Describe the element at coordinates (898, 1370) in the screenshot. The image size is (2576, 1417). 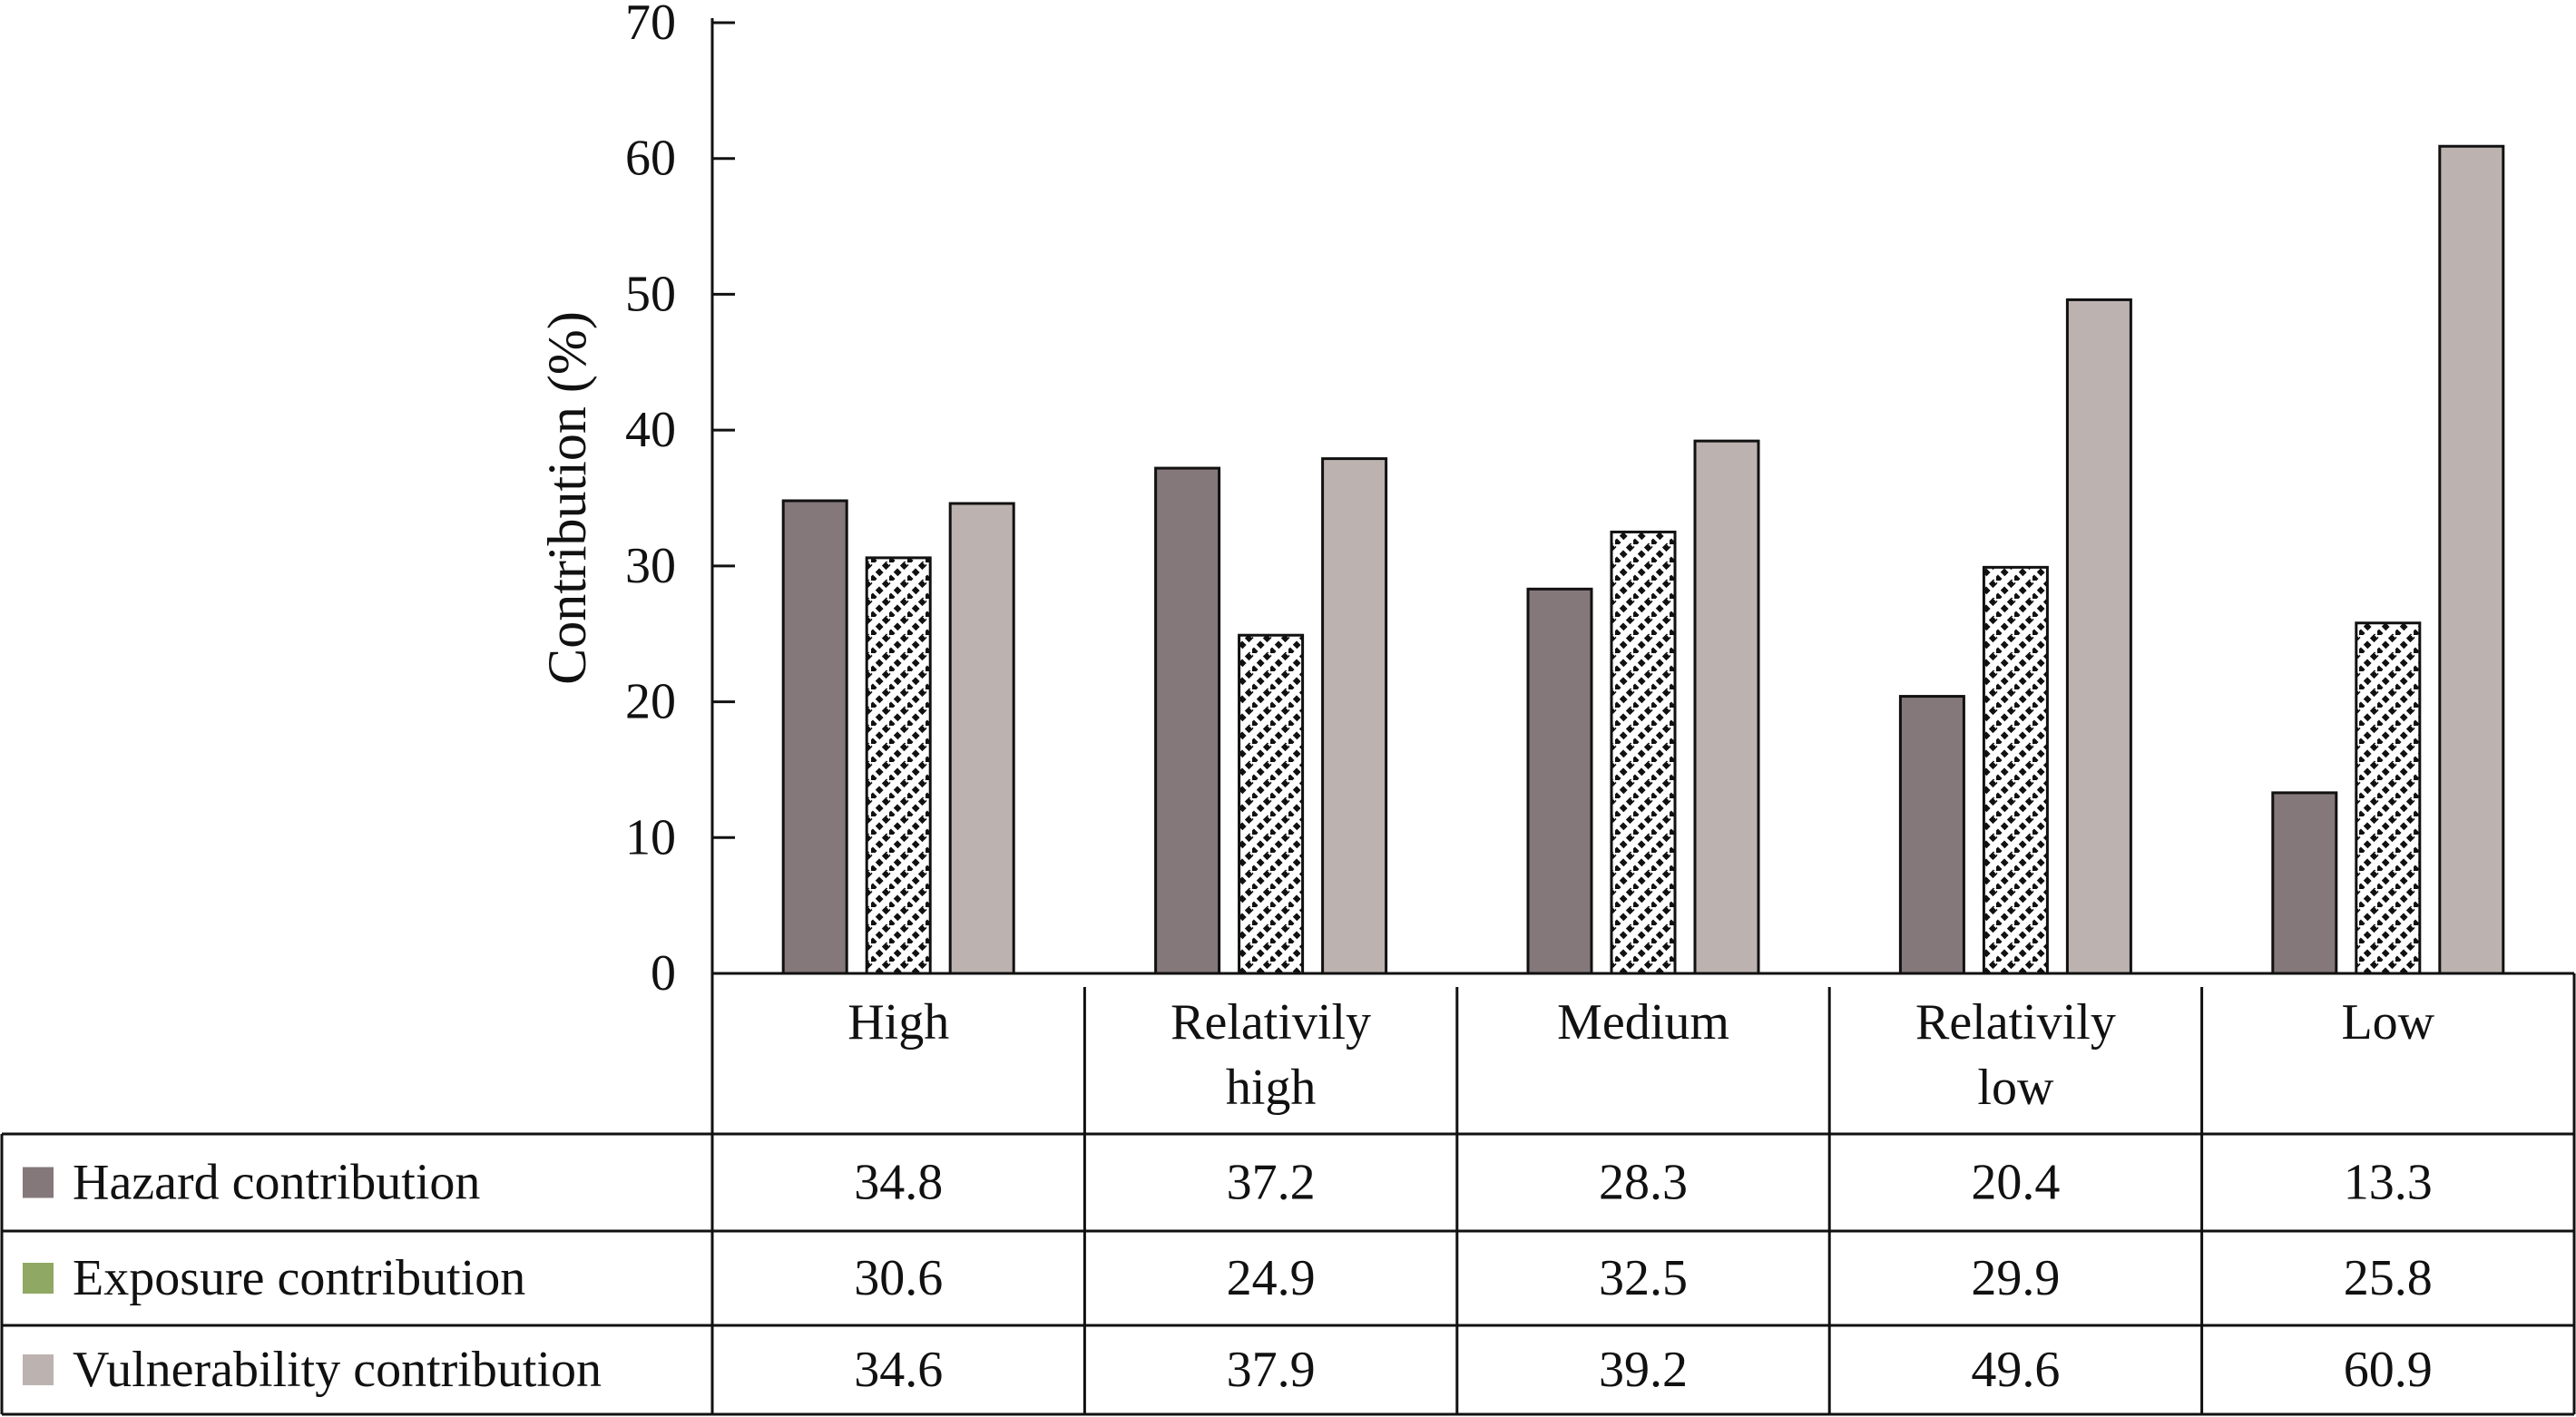
I see `table-cell-value: 34.6` at that location.